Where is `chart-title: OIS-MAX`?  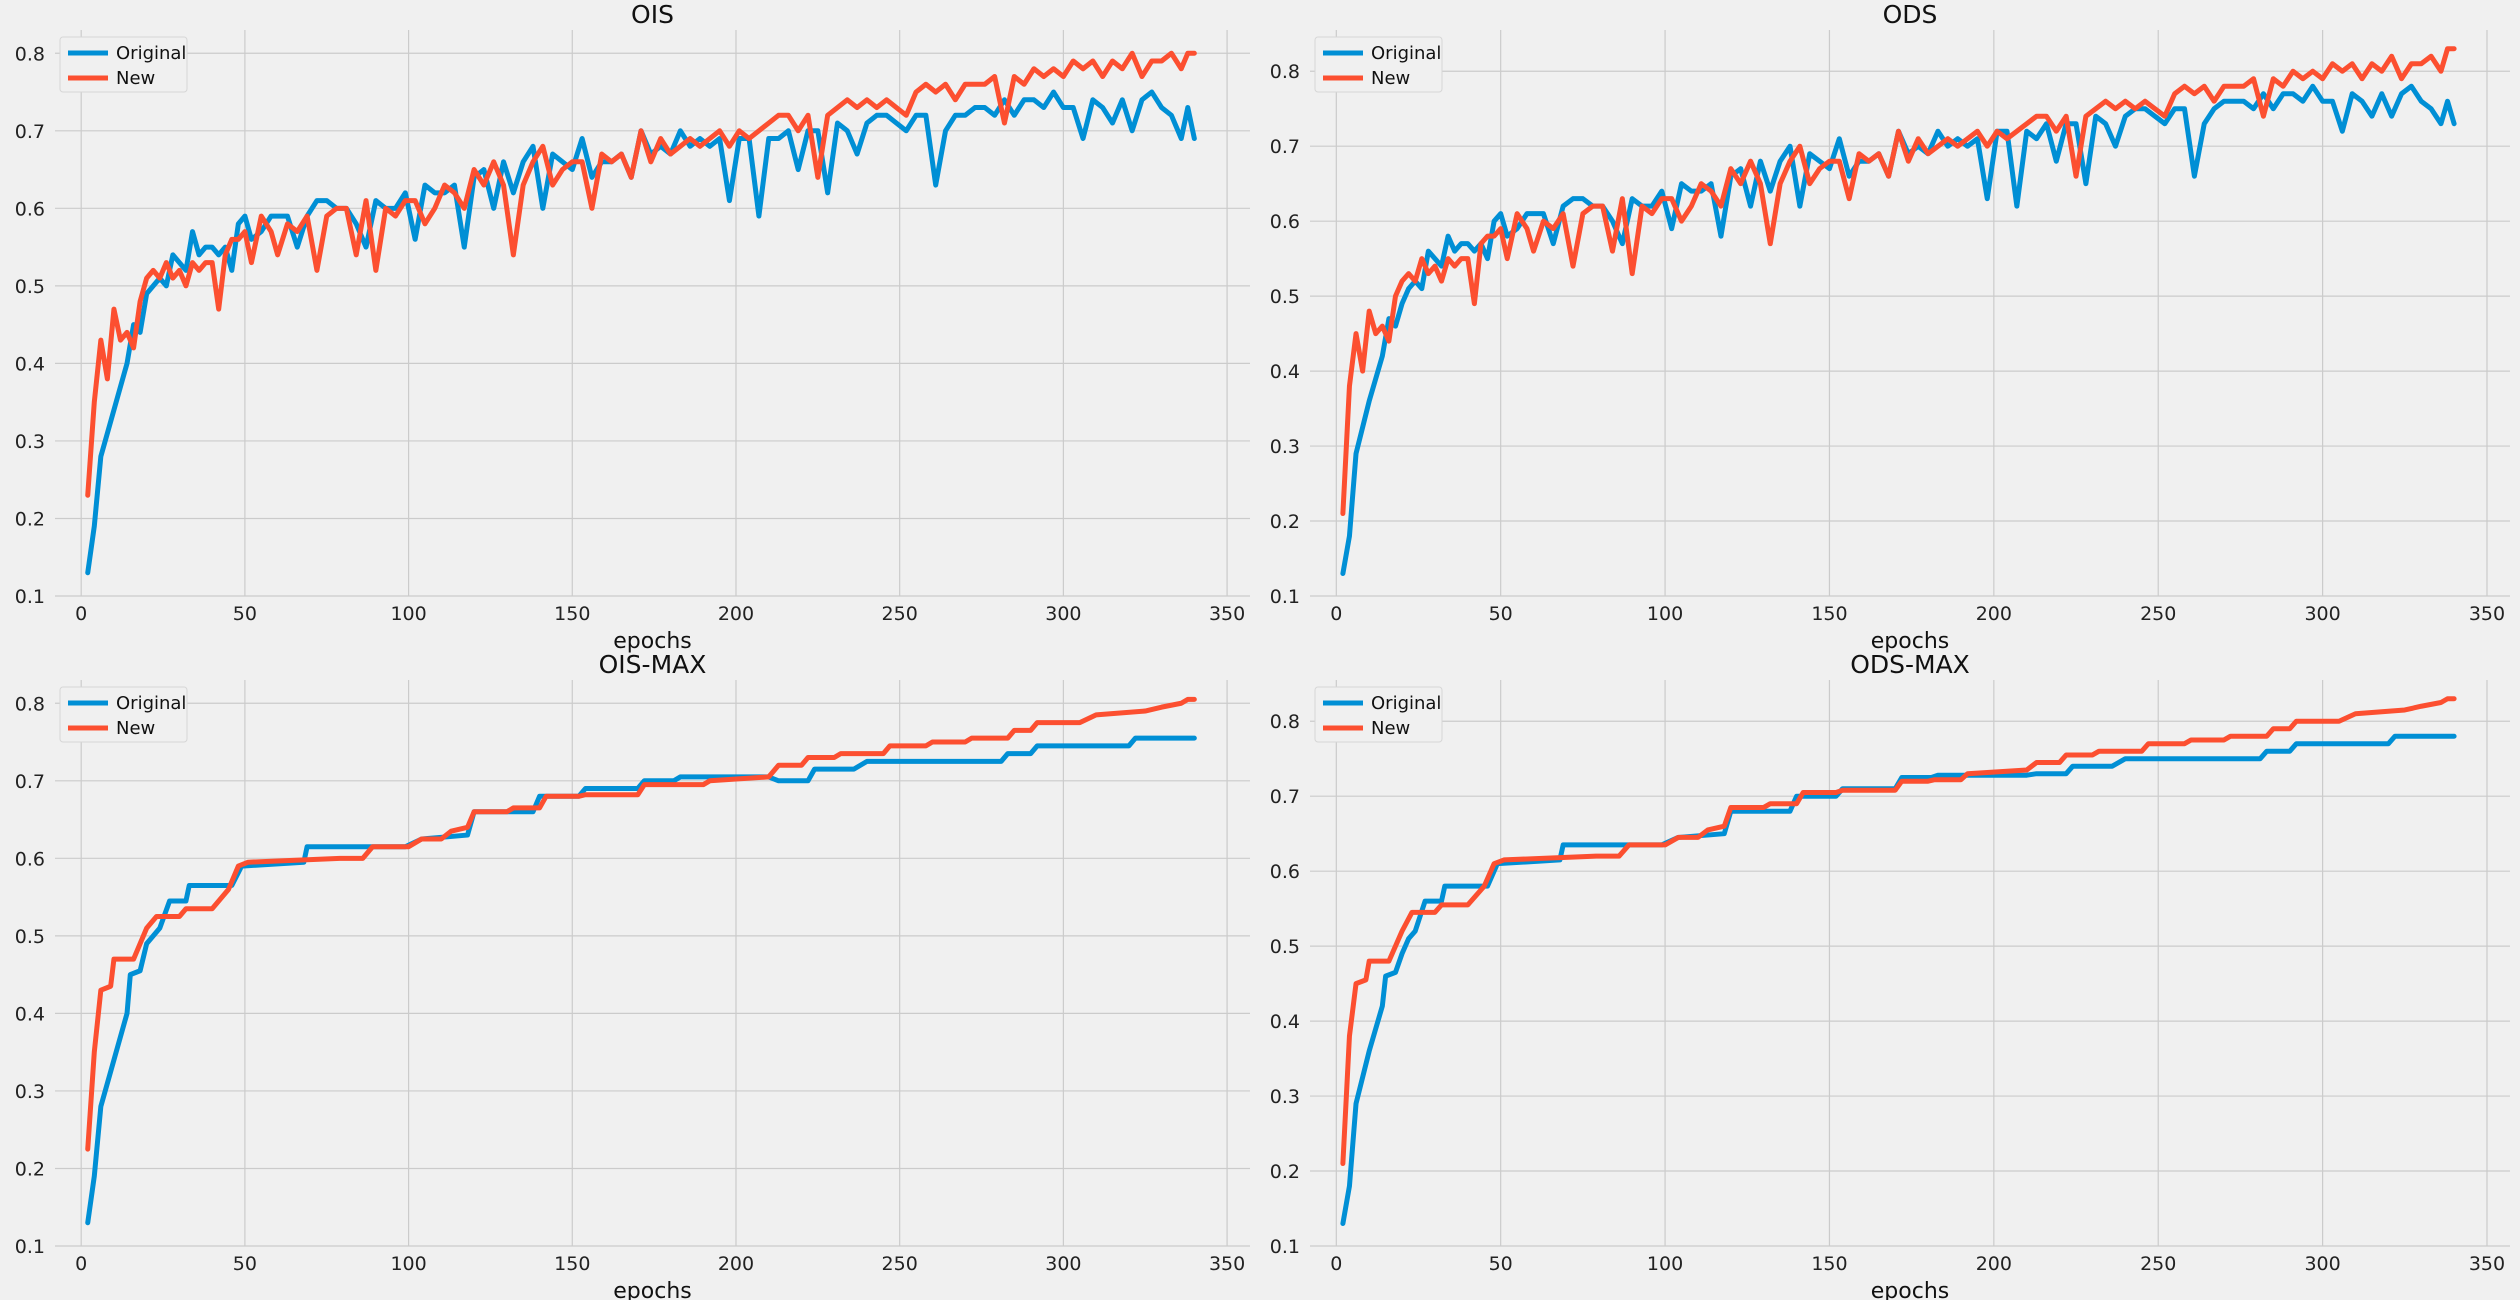
chart-title: OIS-MAX is located at coordinates (653, 664).